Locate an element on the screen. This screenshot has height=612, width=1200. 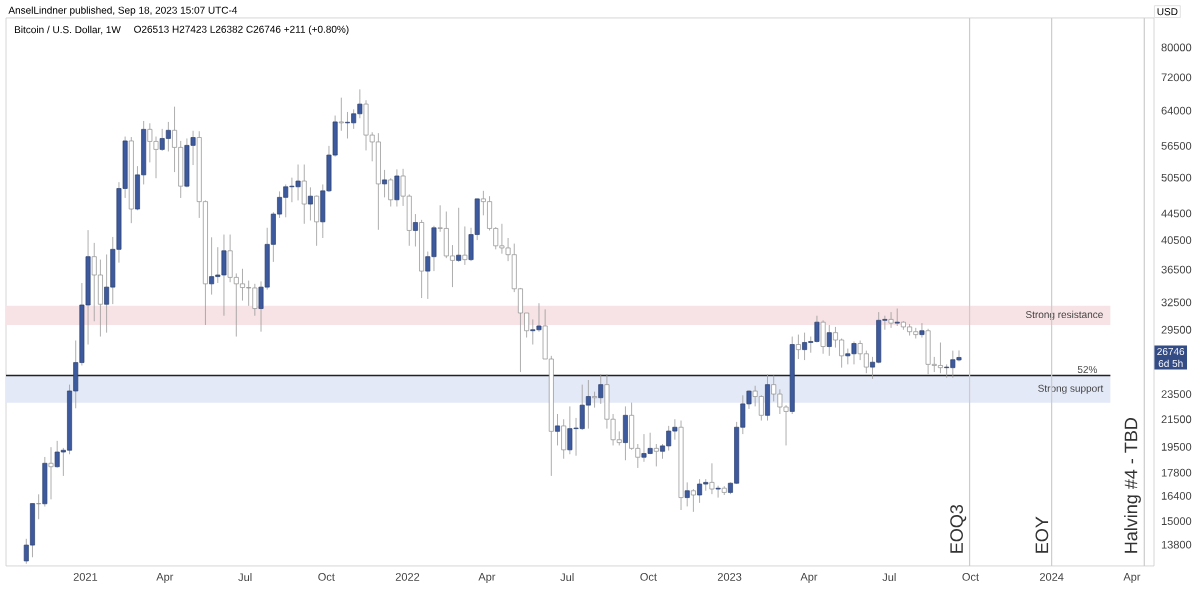
ref-line-label: EOQ3 is located at coordinates (958, 528).